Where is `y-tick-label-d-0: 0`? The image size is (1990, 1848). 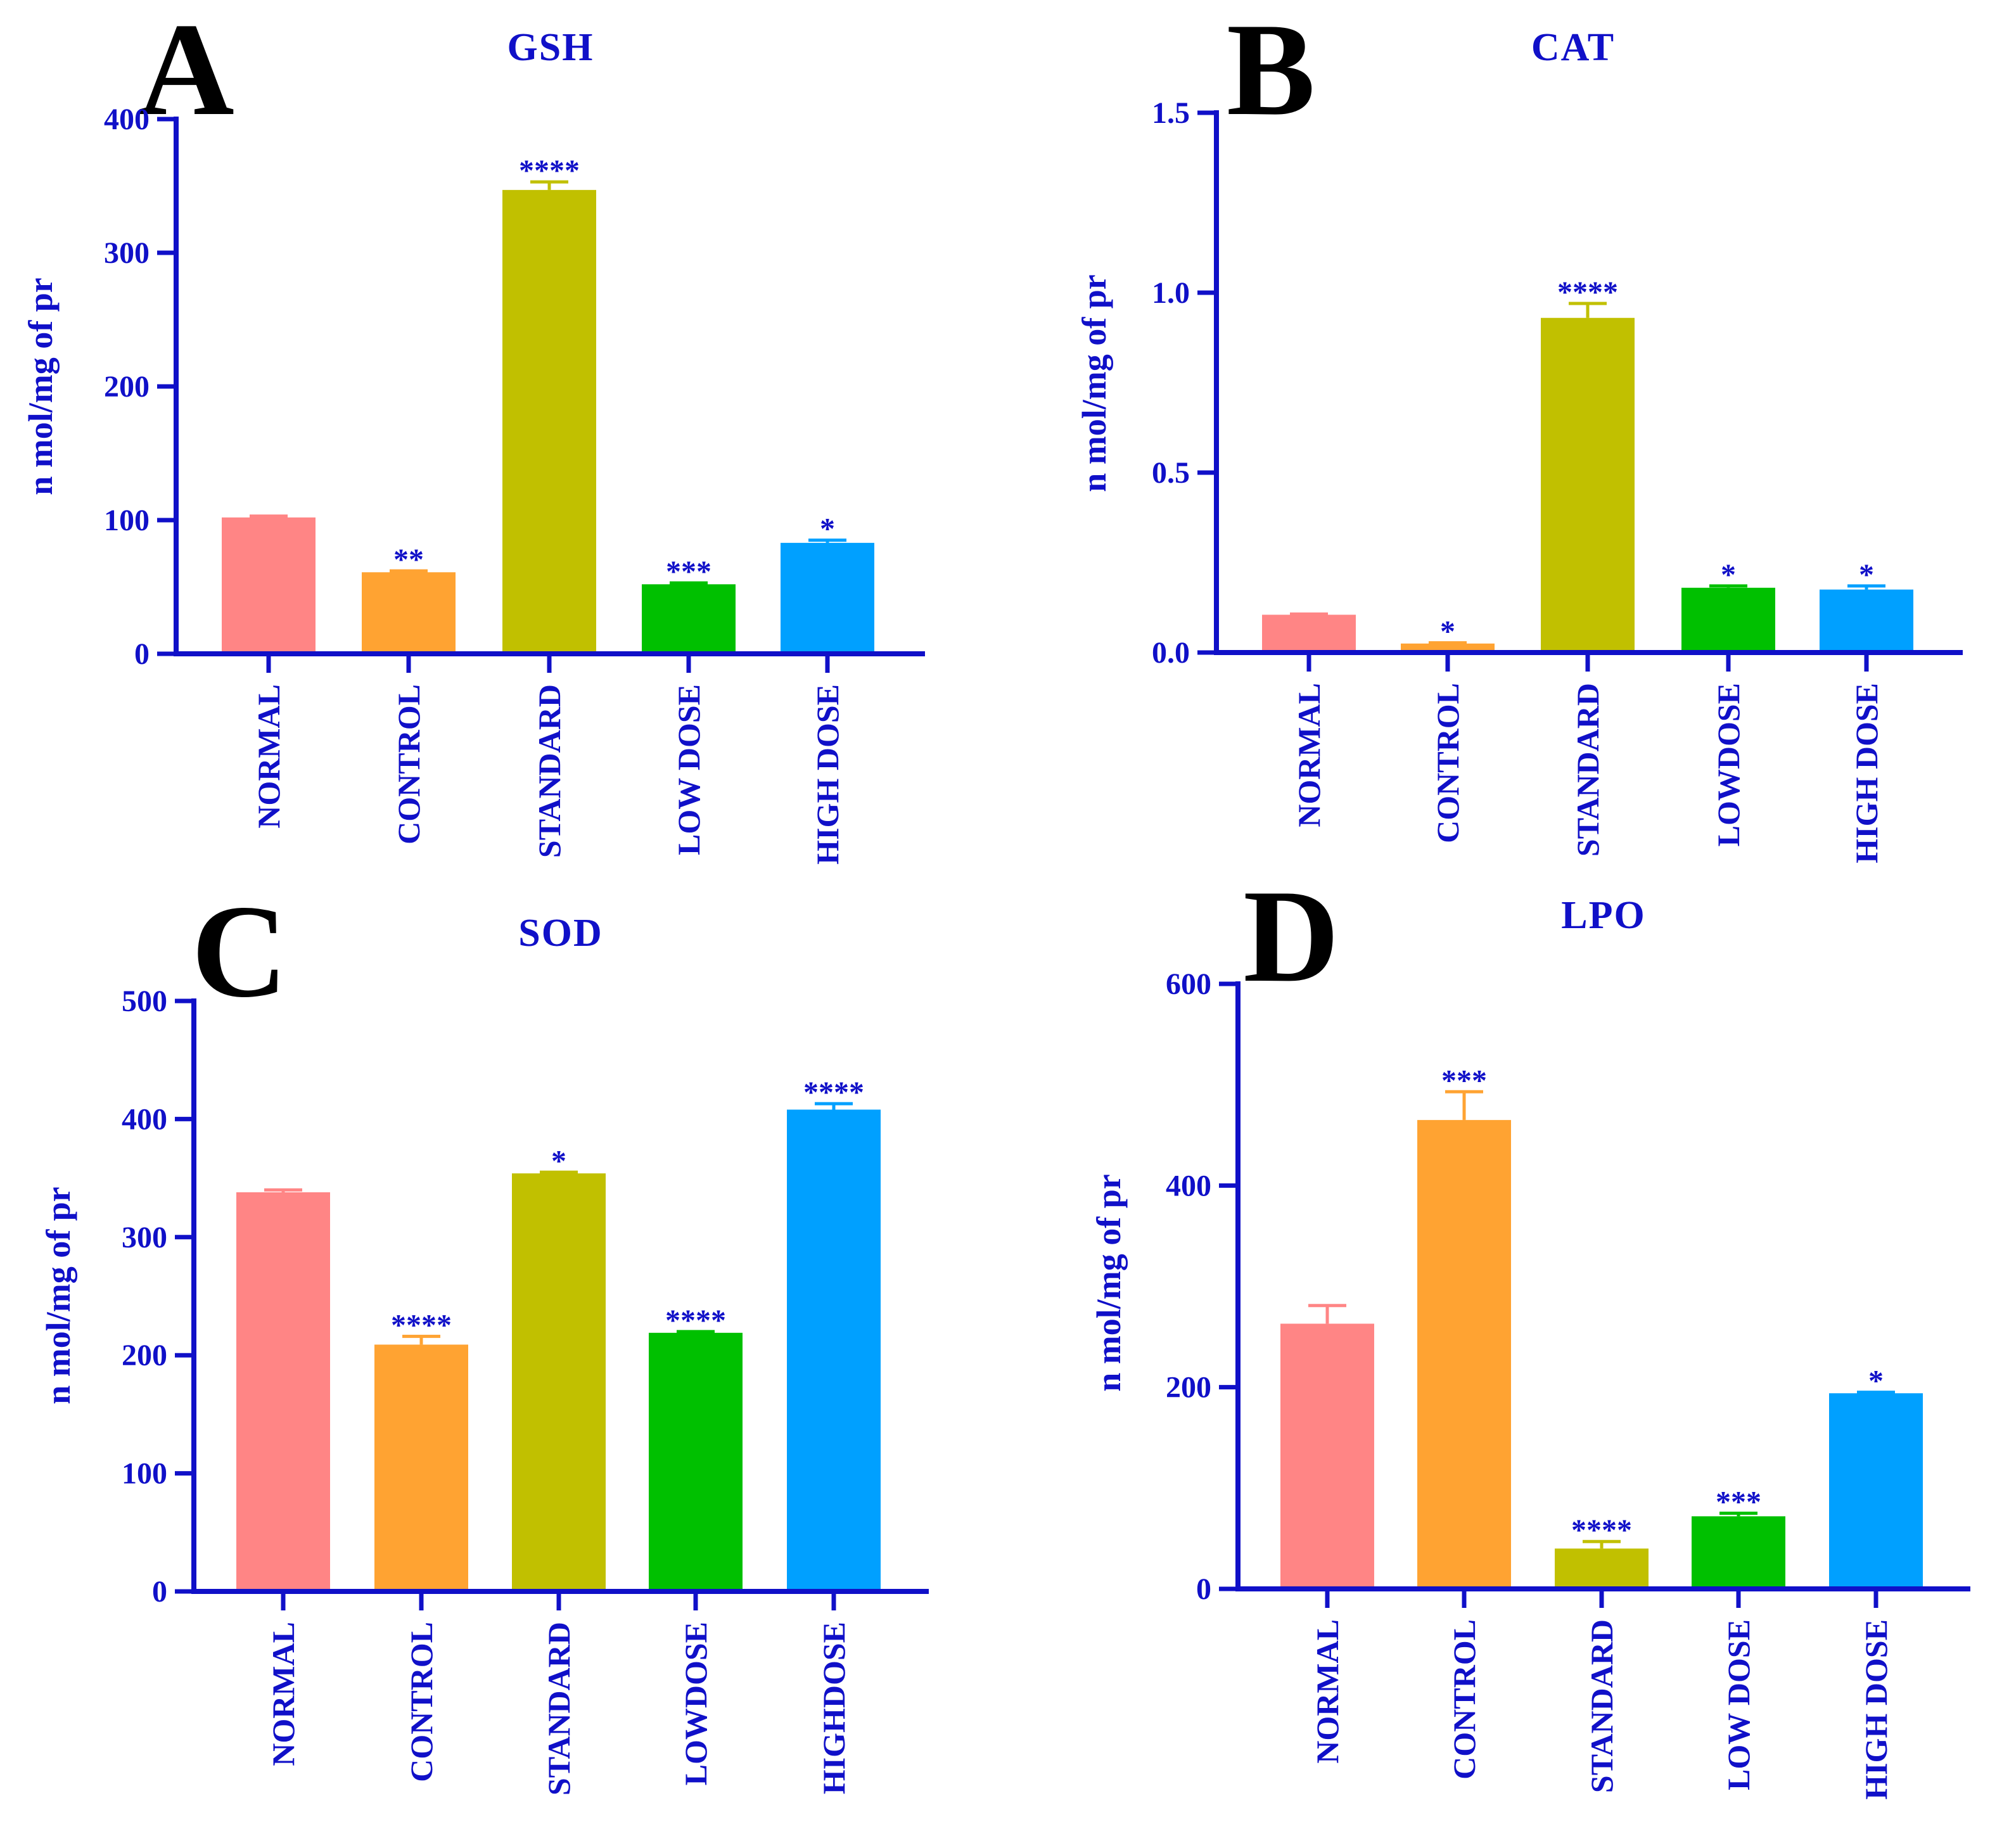 y-tick-label-d-0: 0 is located at coordinates (1203, 1589).